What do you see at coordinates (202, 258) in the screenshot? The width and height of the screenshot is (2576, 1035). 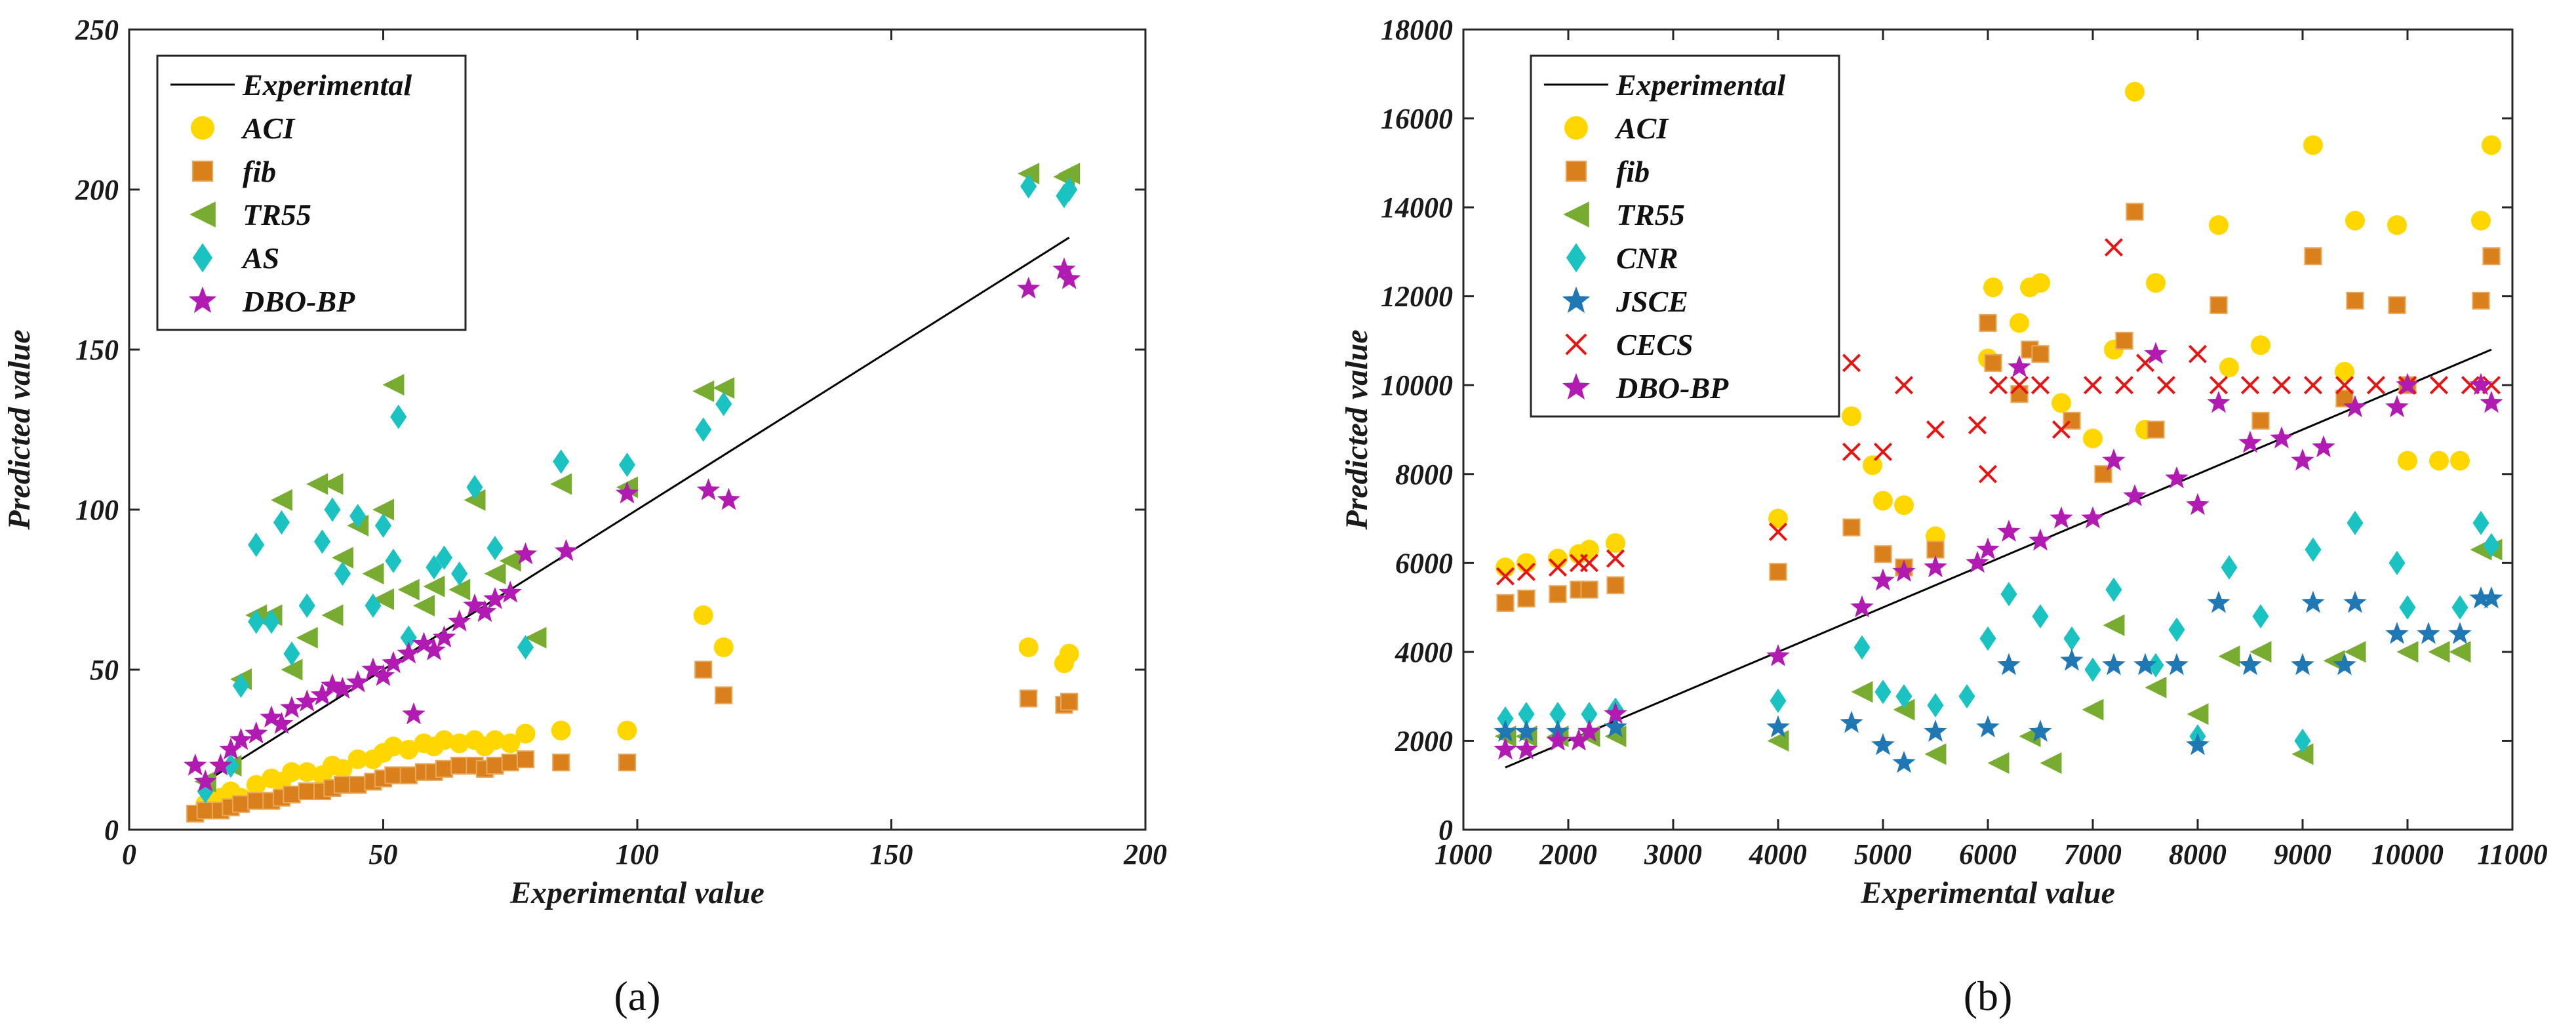 I see `legend-marker-as` at bounding box center [202, 258].